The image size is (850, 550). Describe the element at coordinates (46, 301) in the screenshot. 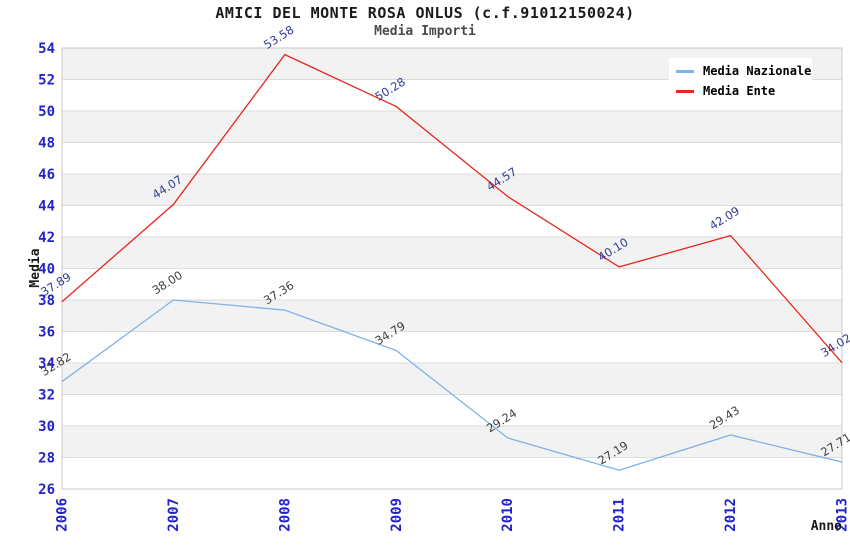

I see `y-tick-label: 38` at that location.